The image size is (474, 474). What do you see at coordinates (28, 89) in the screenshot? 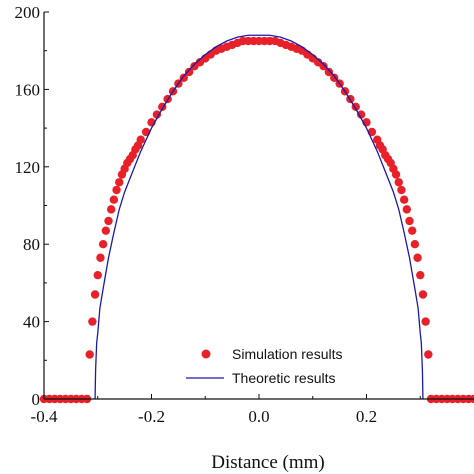
I see `y-tick-label: 160` at bounding box center [28, 89].